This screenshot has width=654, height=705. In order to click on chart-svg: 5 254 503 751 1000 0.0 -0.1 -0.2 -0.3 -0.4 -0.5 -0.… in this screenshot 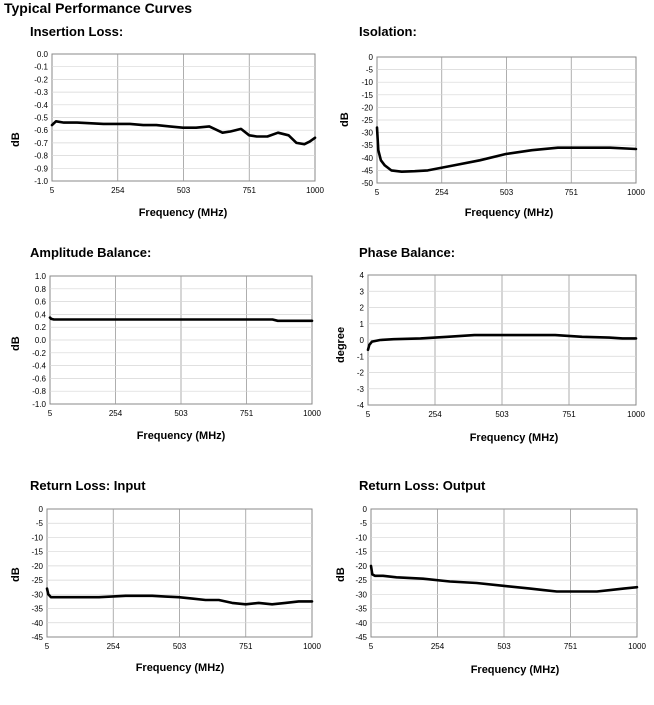, I will do `click(179, 122)`.